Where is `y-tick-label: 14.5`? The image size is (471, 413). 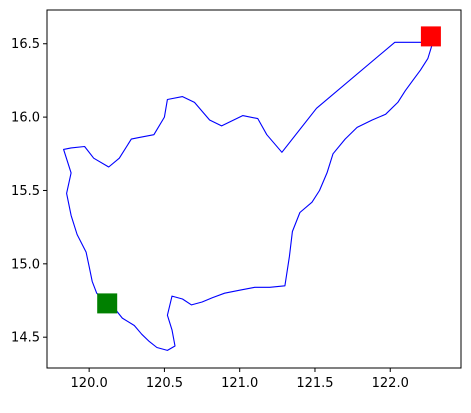
y-tick-label: 14.5 is located at coordinates (25, 338).